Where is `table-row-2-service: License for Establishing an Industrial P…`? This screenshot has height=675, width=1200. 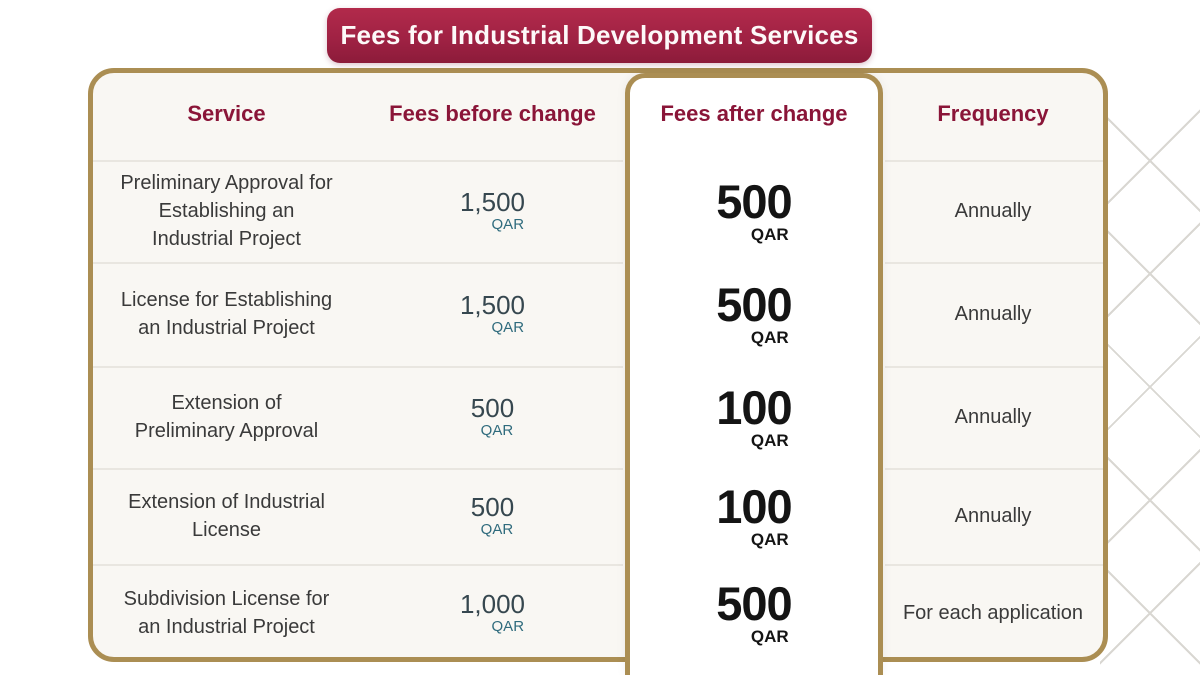 table-row-2-service: License for Establishing an Industrial P… is located at coordinates (226, 314).